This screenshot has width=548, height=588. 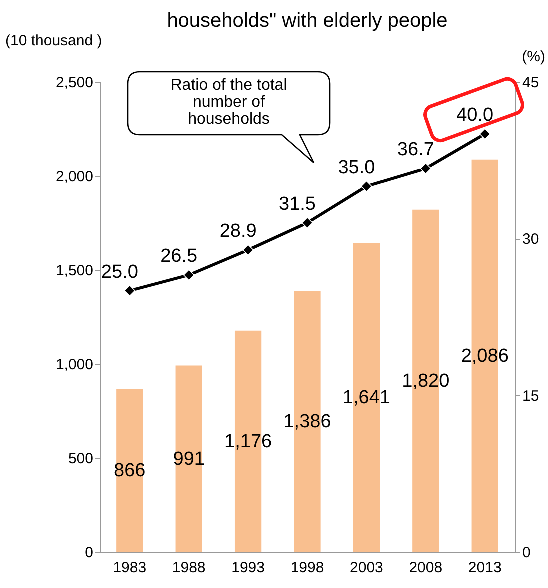 What do you see at coordinates (426, 381) in the screenshot?
I see `data-label: 1,820` at bounding box center [426, 381].